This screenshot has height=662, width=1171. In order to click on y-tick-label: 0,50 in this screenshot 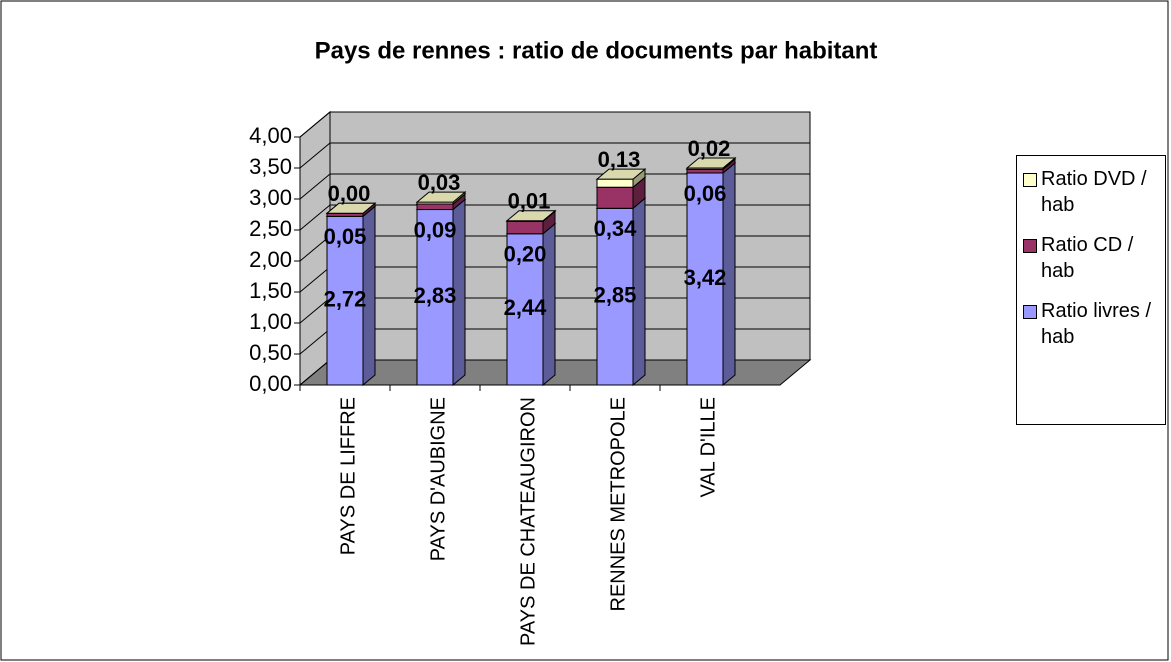, I will do `click(270, 352)`.